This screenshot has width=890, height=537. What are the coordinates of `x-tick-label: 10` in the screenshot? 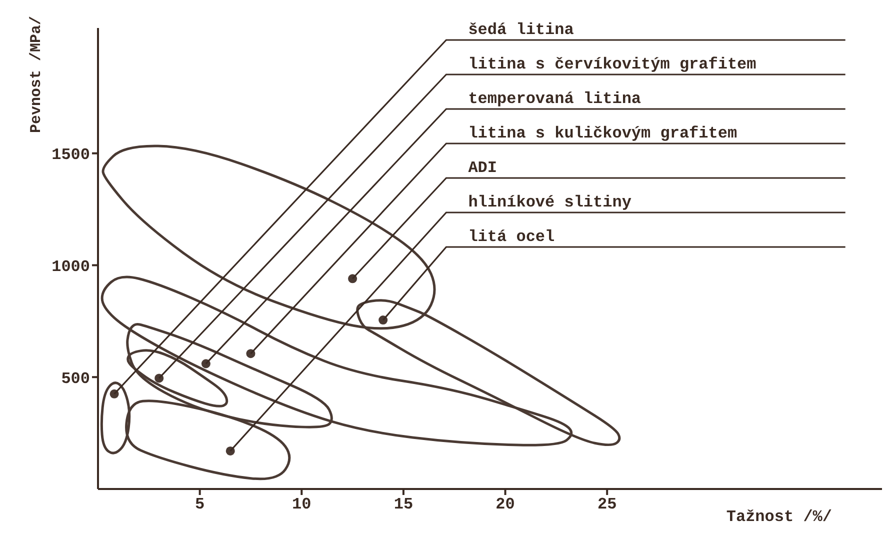 It's located at (302, 504).